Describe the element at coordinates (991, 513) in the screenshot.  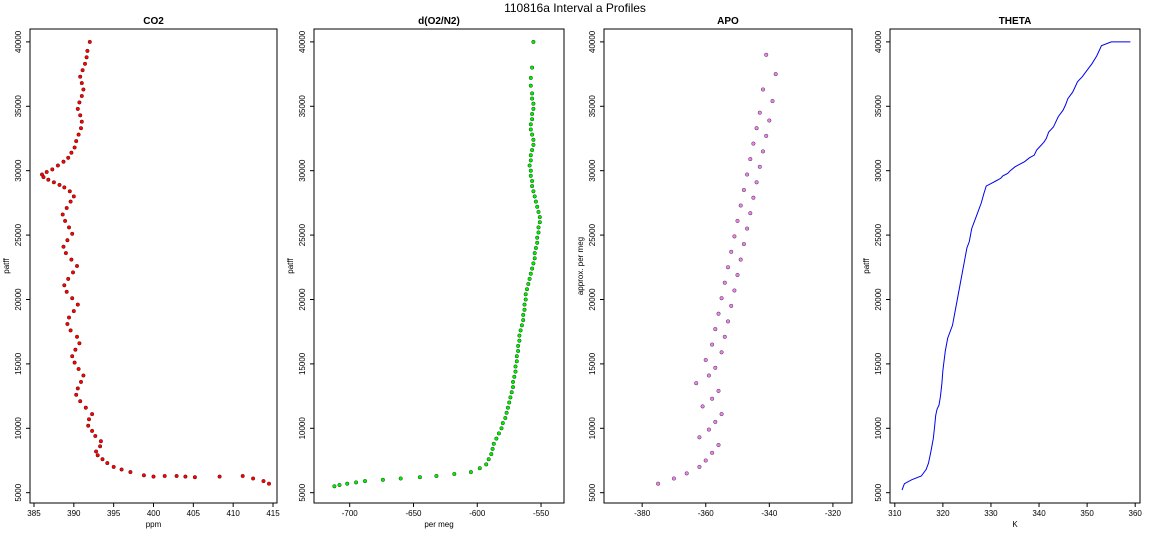
I see `x-tick-label-3-2: 330` at that location.